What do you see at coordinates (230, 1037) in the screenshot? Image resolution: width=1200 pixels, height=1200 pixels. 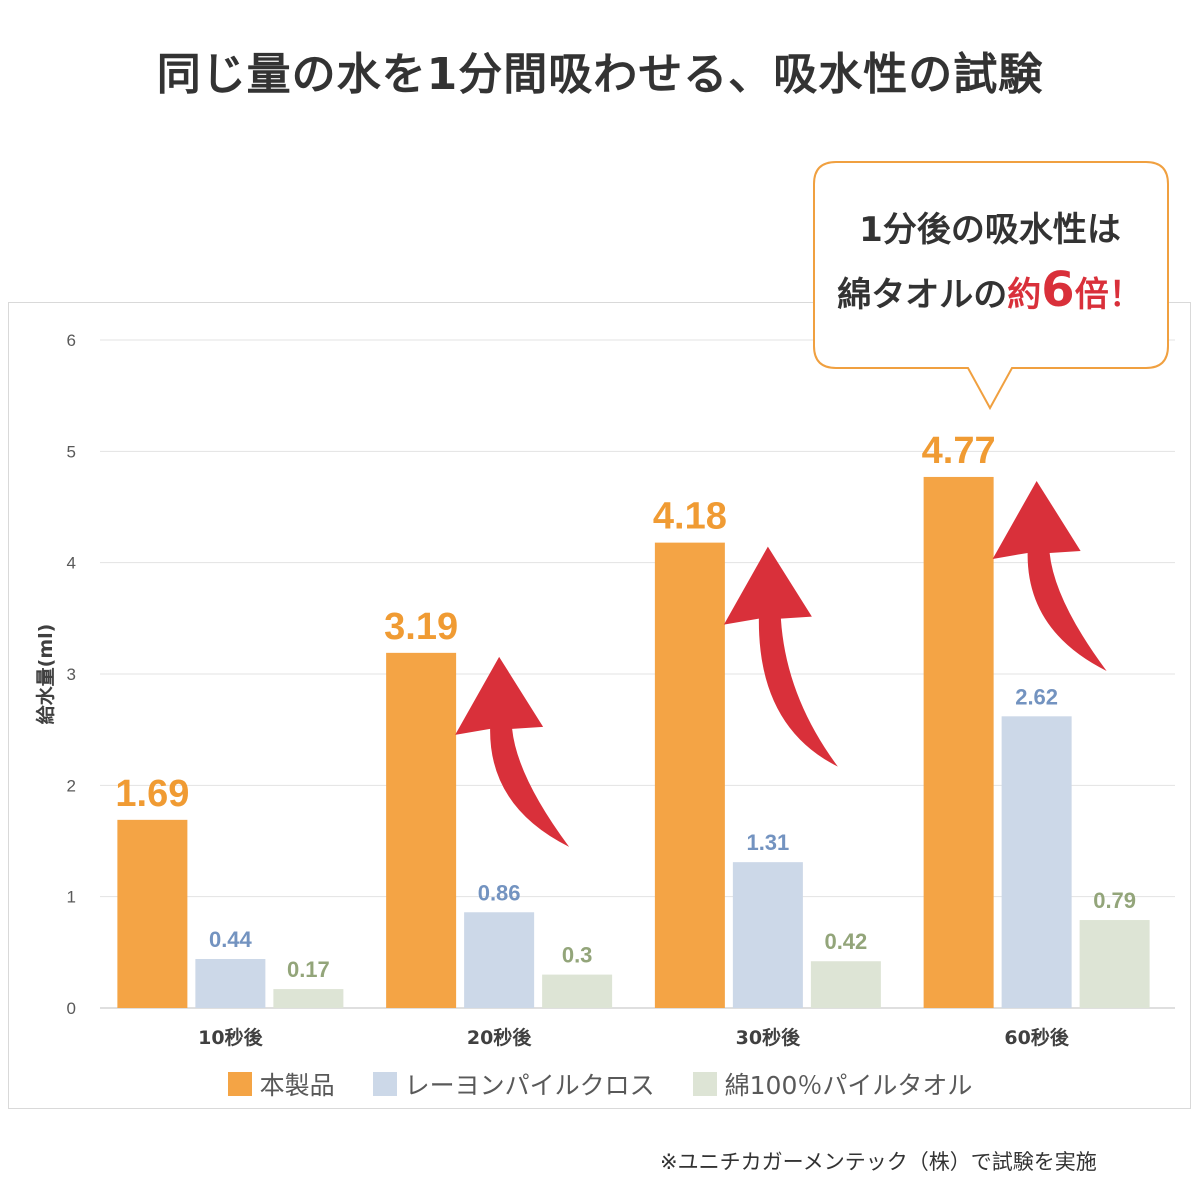 I see `x-tick-label: 10秒後` at bounding box center [230, 1037].